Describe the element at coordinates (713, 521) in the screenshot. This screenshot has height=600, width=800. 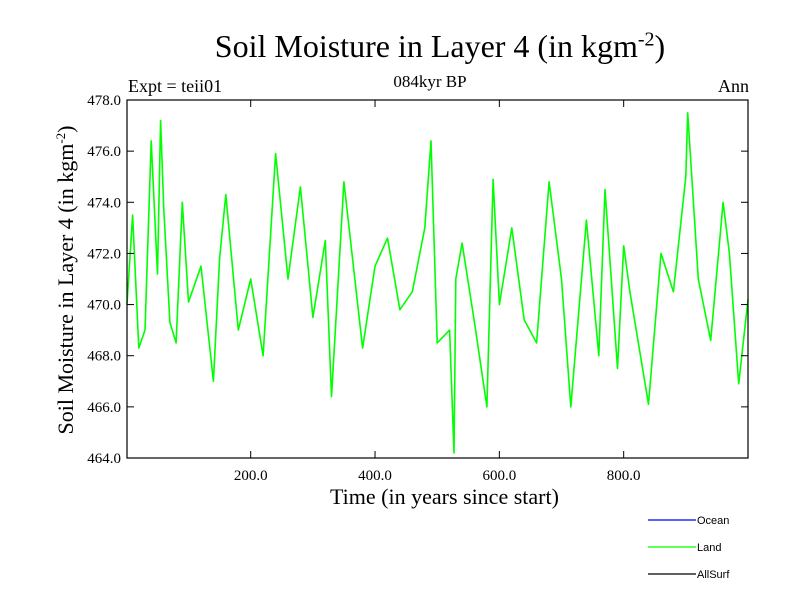
I see `legend-label-ocean: Ocean` at that location.